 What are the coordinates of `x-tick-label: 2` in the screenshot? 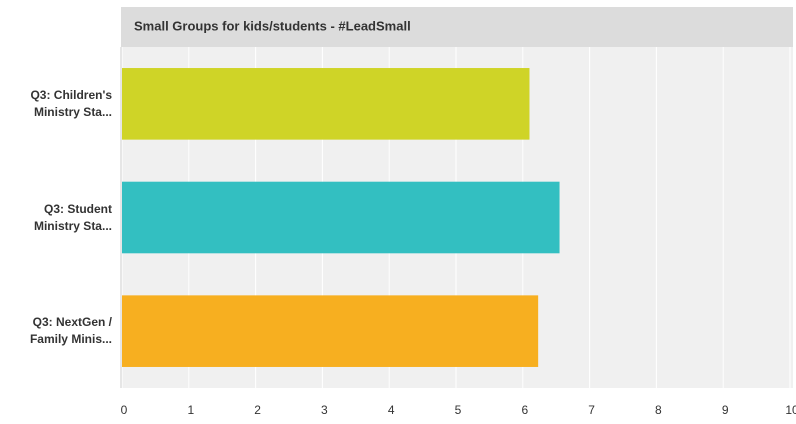 It's located at (257, 410).